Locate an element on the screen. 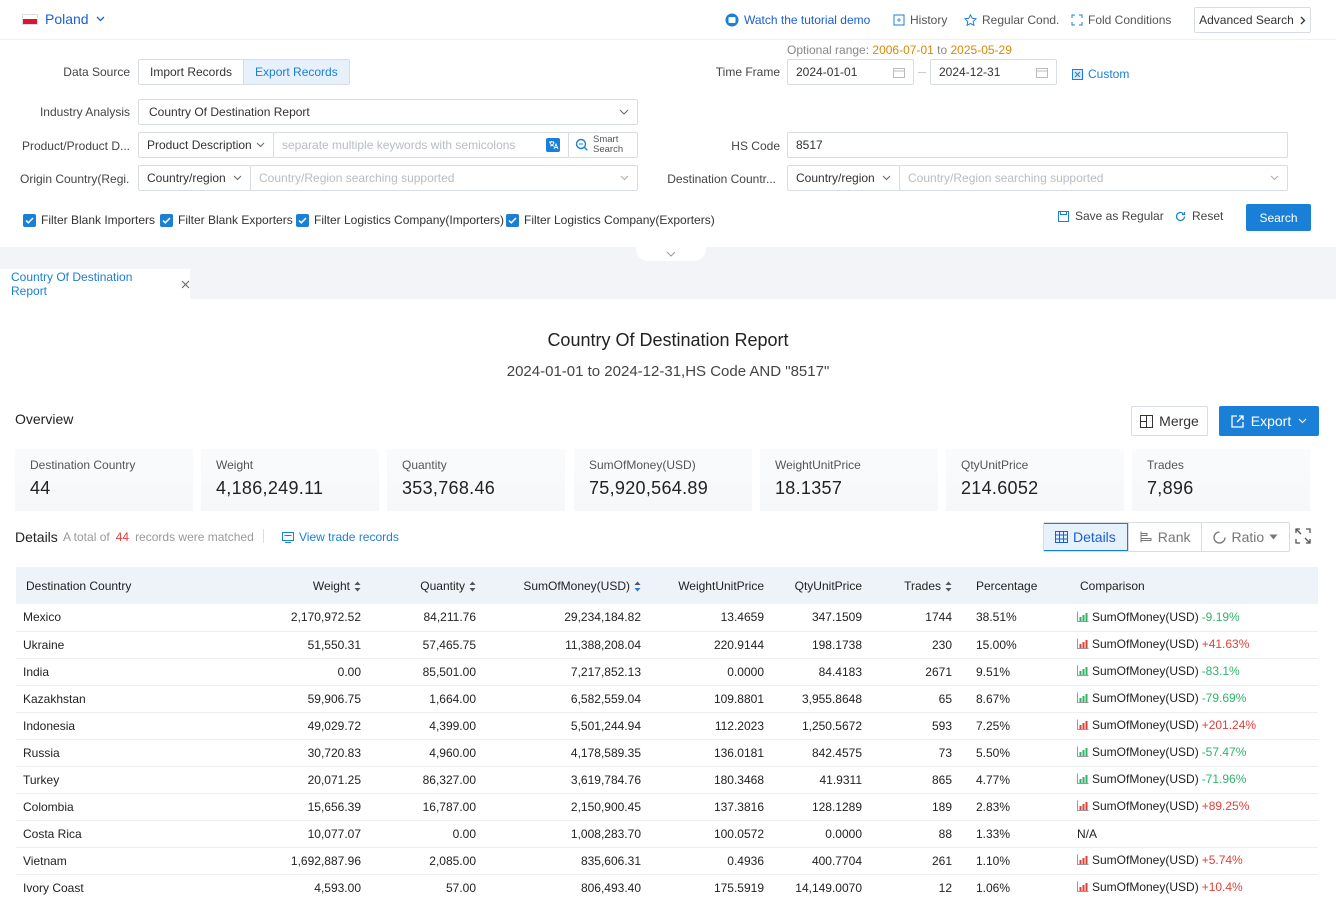 The image size is (1336, 898). export-button: Export is located at coordinates (1269, 421).